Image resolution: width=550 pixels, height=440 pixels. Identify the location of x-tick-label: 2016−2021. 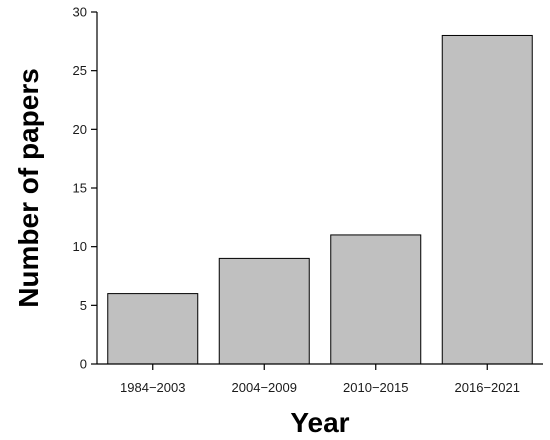
(487, 387).